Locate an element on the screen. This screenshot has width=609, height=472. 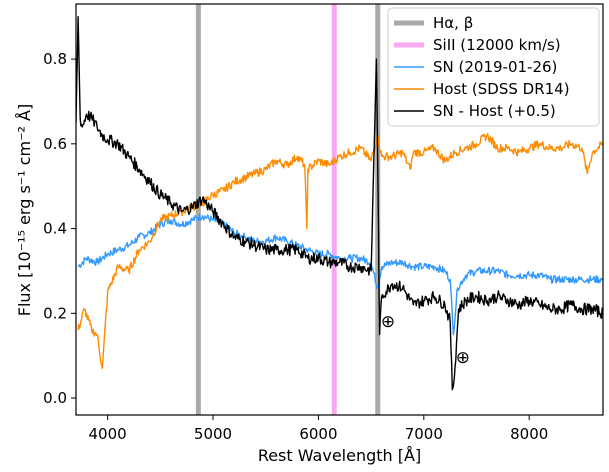
x-tick-label: 4000 is located at coordinates (108, 434).